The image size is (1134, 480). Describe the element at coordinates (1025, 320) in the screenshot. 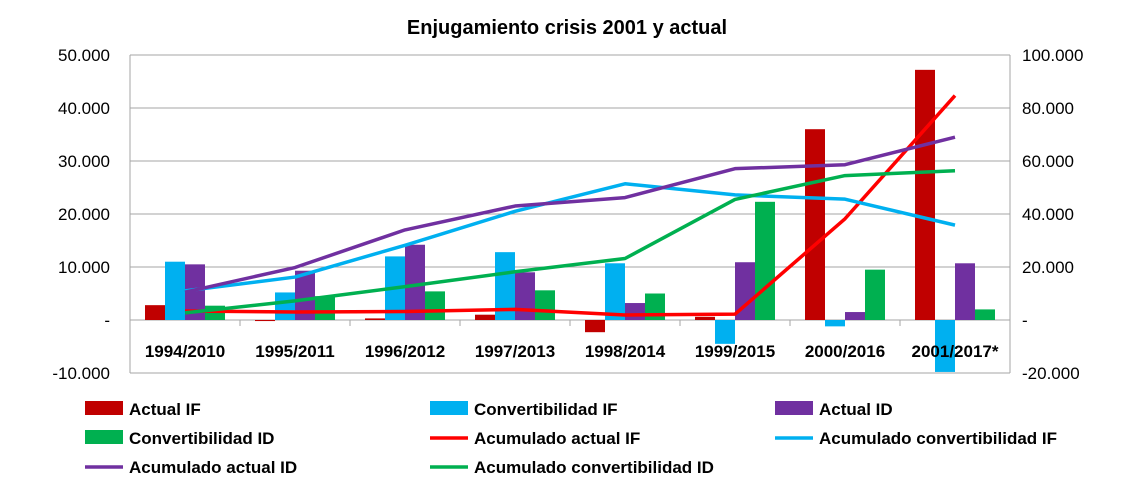

I see `right-tick-label: -` at that location.